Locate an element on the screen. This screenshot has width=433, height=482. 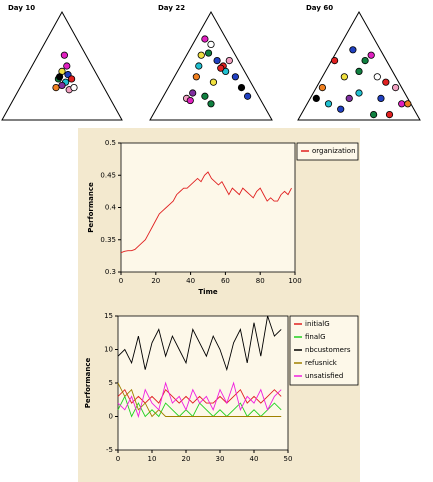
legend-label: initialG is located at coordinates (317, 324).